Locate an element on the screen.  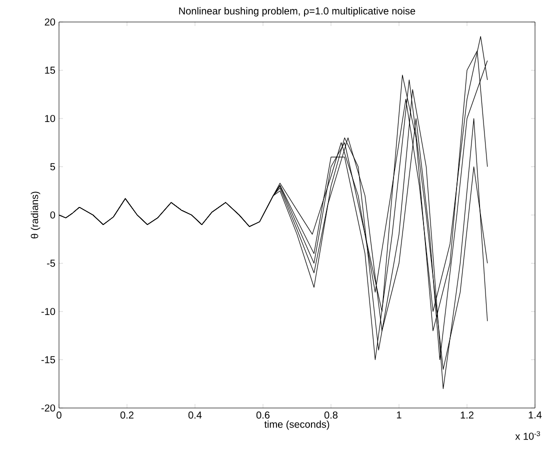
x-tick-label: 1.4 is located at coordinates (535, 415).